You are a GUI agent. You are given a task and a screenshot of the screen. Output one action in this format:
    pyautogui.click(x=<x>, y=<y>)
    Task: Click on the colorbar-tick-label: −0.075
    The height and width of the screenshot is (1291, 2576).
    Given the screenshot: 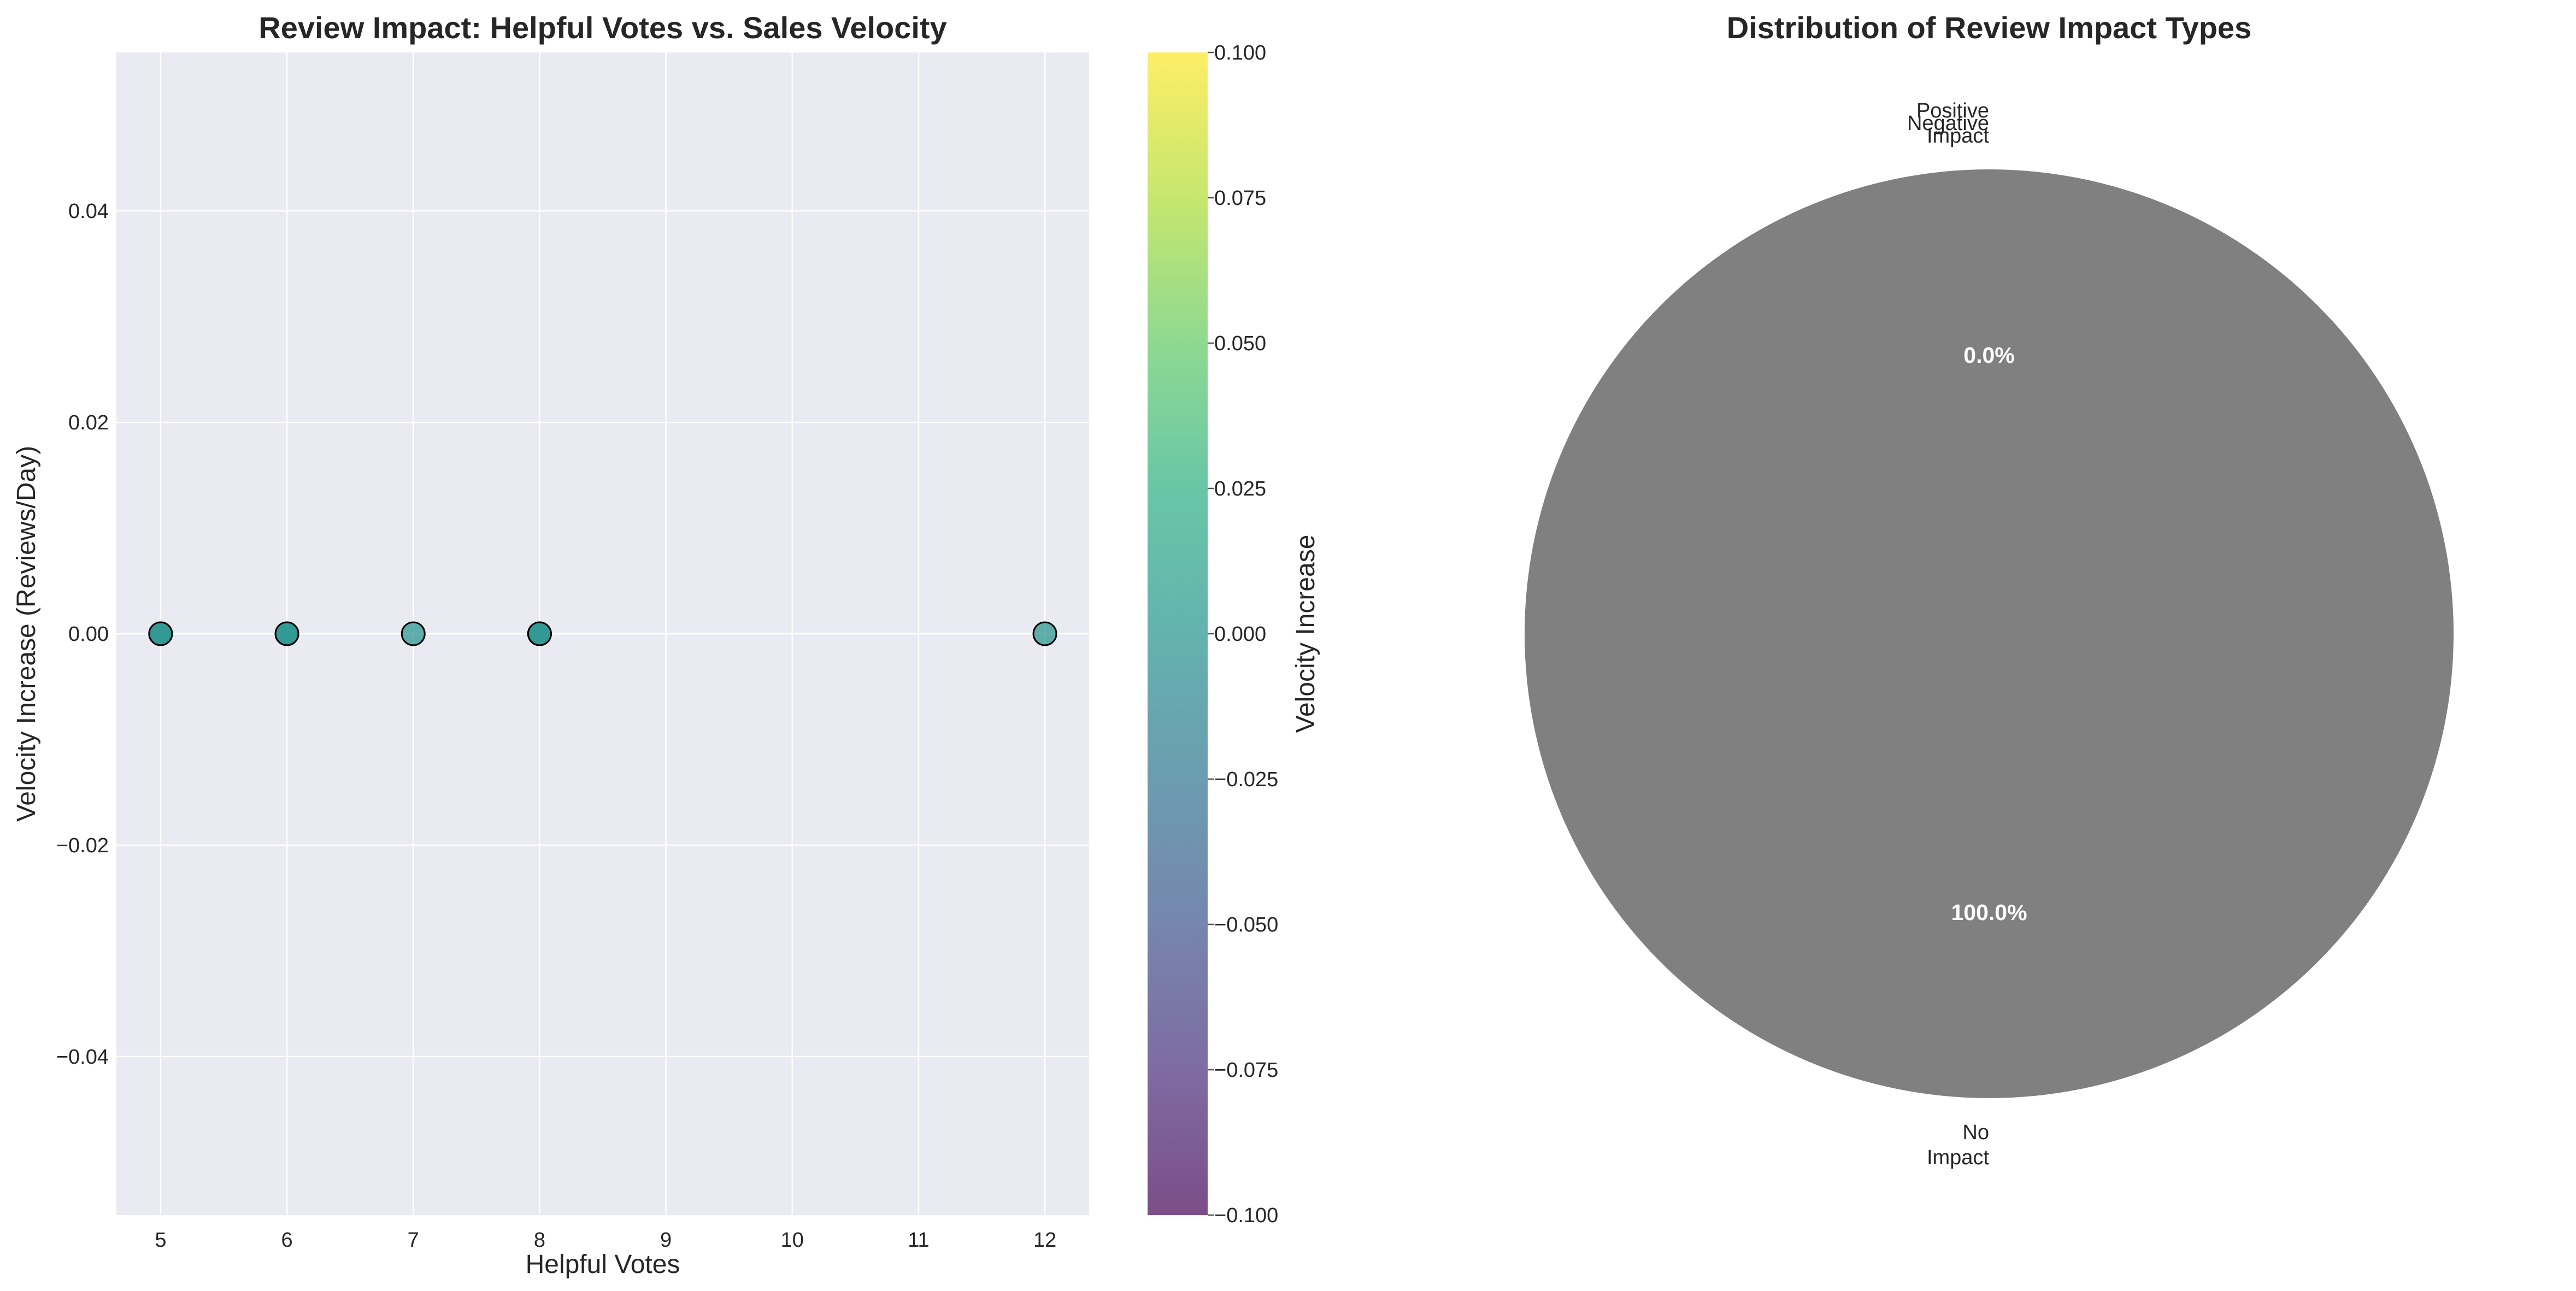 What is the action you would take?
    pyautogui.click(x=1246, y=1070)
    